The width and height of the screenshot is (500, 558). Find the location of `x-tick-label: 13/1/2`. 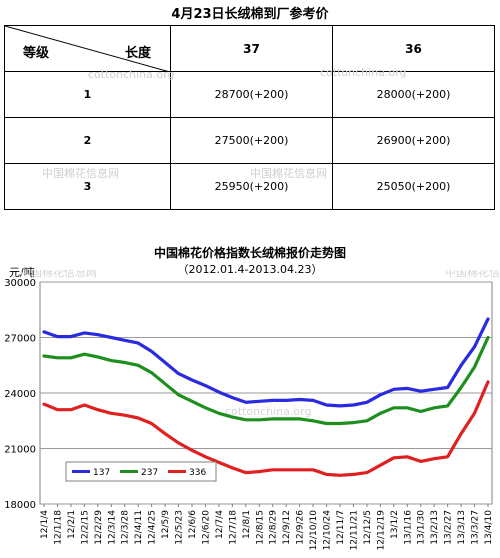

x-tick-label: 13/1/2 is located at coordinates (395, 524).